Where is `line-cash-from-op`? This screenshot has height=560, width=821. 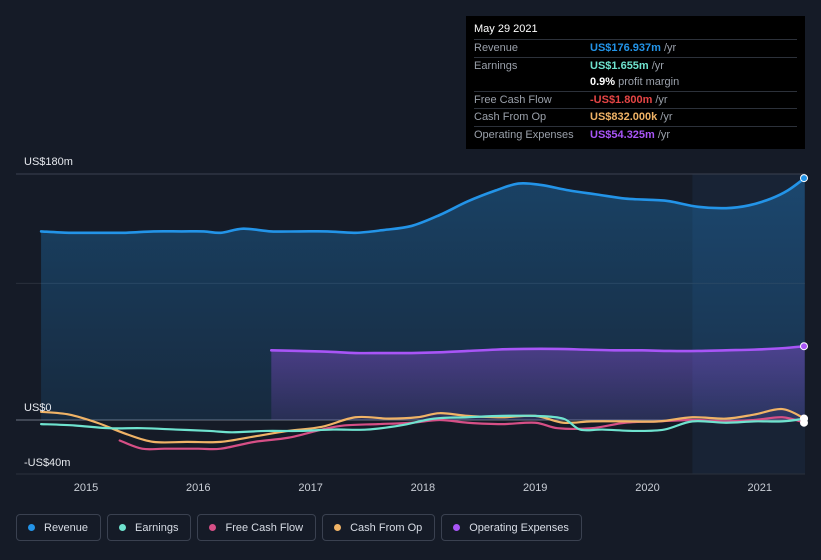
line-cash-from-op is located at coordinates (422, 425).